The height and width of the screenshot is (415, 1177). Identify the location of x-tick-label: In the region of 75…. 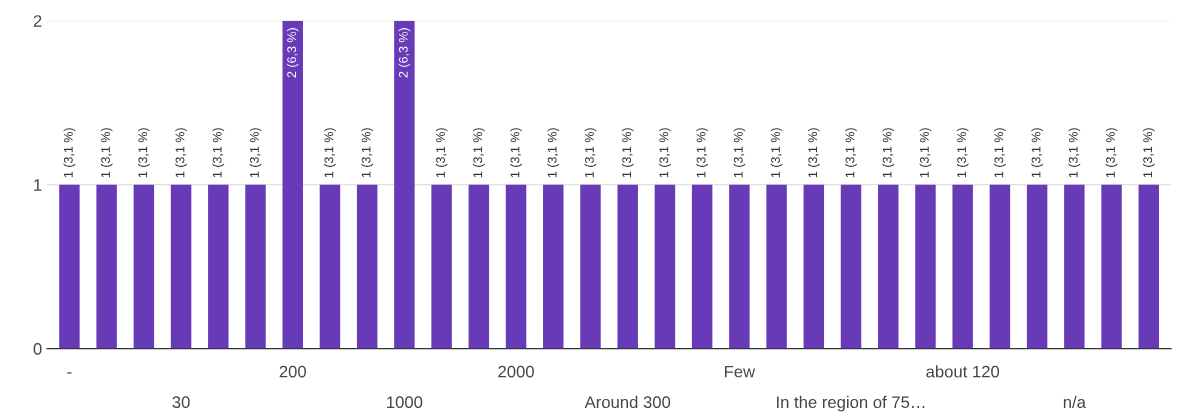
(851, 403).